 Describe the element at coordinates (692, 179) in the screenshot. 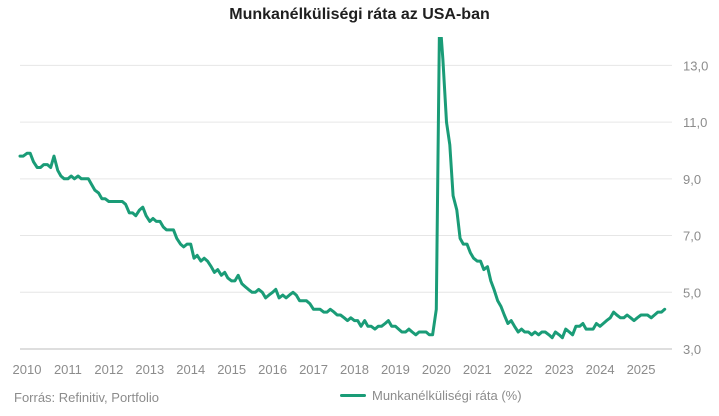

I see `y-tick-label: 9,0` at that location.